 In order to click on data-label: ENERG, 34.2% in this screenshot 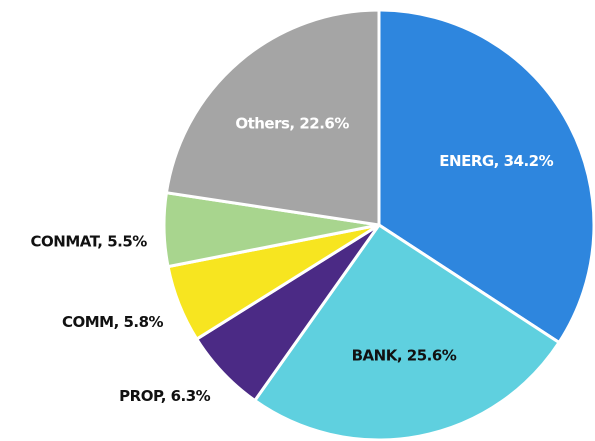, I will do `click(496, 161)`.